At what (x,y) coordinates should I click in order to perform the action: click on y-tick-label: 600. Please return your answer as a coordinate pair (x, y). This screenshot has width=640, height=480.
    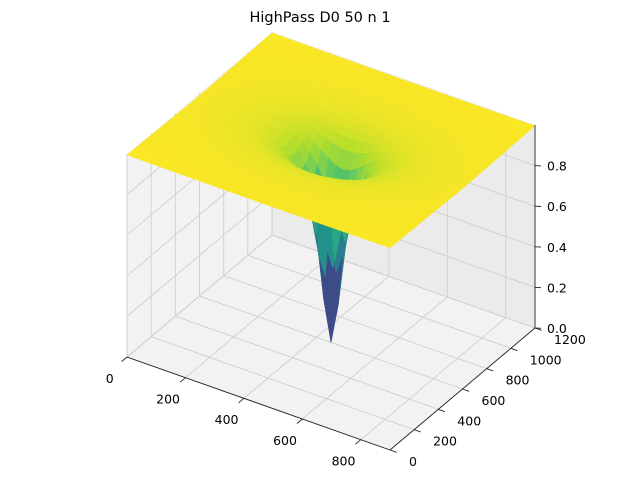
    Looking at the image, I should click on (494, 400).